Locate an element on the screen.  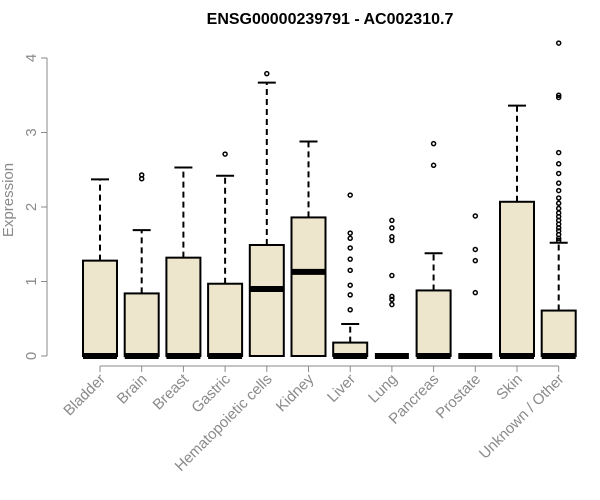
y-tick-label: 2 is located at coordinates (31, 207).